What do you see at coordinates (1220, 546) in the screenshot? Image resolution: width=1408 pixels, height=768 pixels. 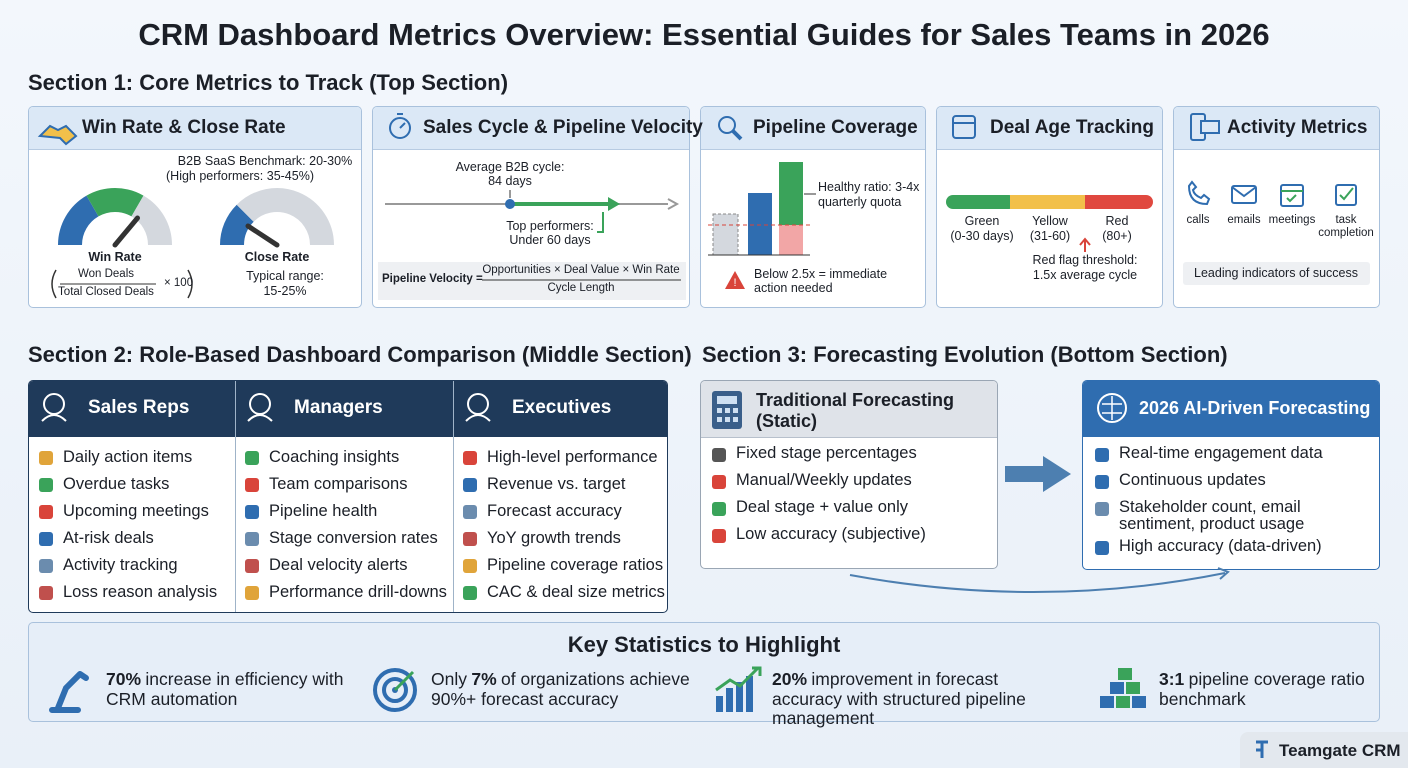 I see `list-item: High accuracy (data-driven)` at bounding box center [1220, 546].